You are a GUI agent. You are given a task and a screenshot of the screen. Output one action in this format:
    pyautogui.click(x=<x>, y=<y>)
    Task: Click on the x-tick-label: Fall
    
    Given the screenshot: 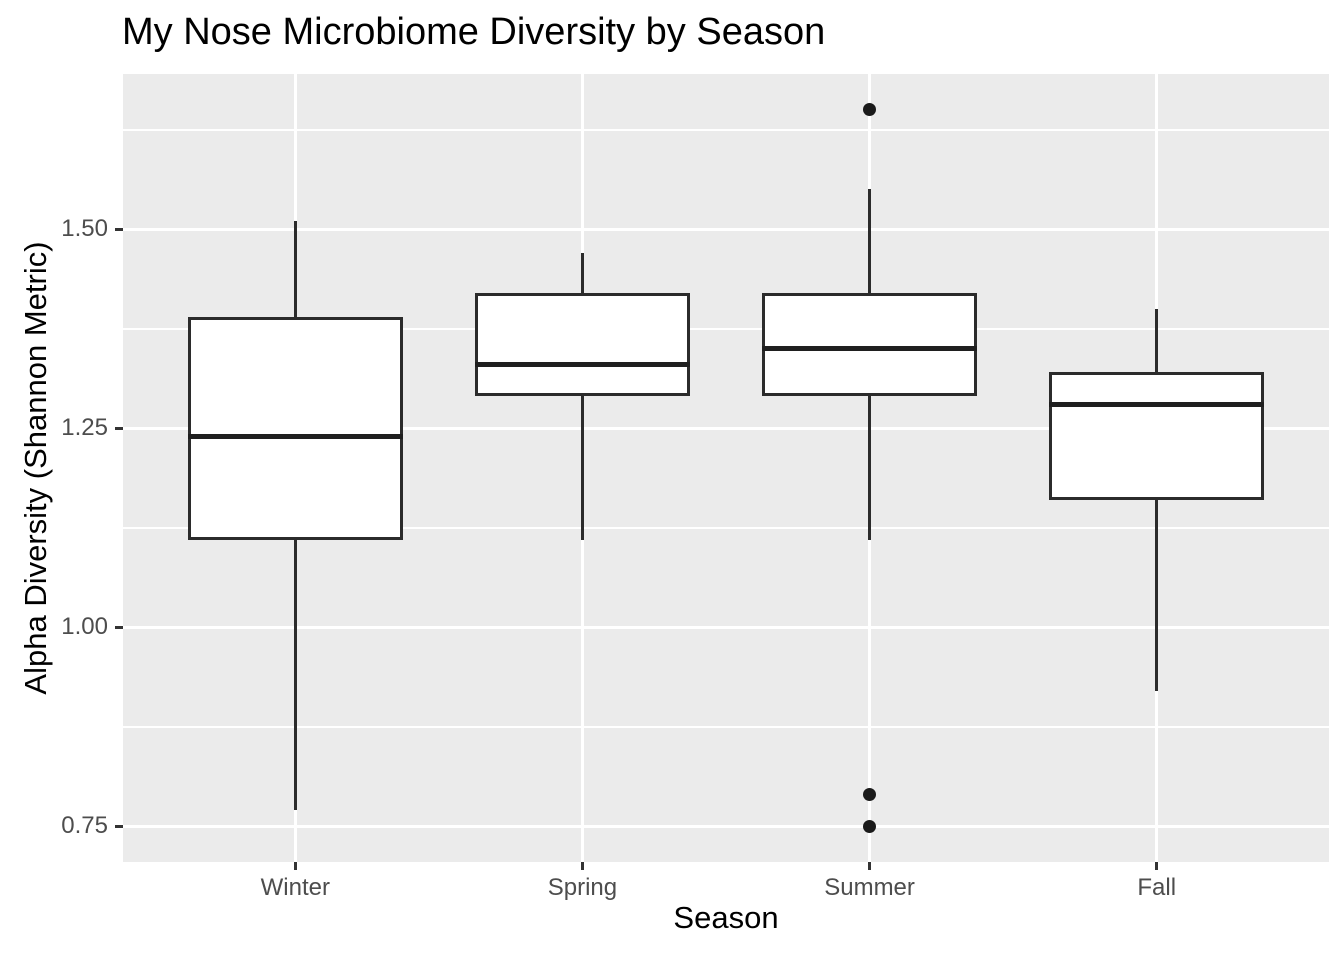 What is the action you would take?
    pyautogui.click(x=1157, y=887)
    